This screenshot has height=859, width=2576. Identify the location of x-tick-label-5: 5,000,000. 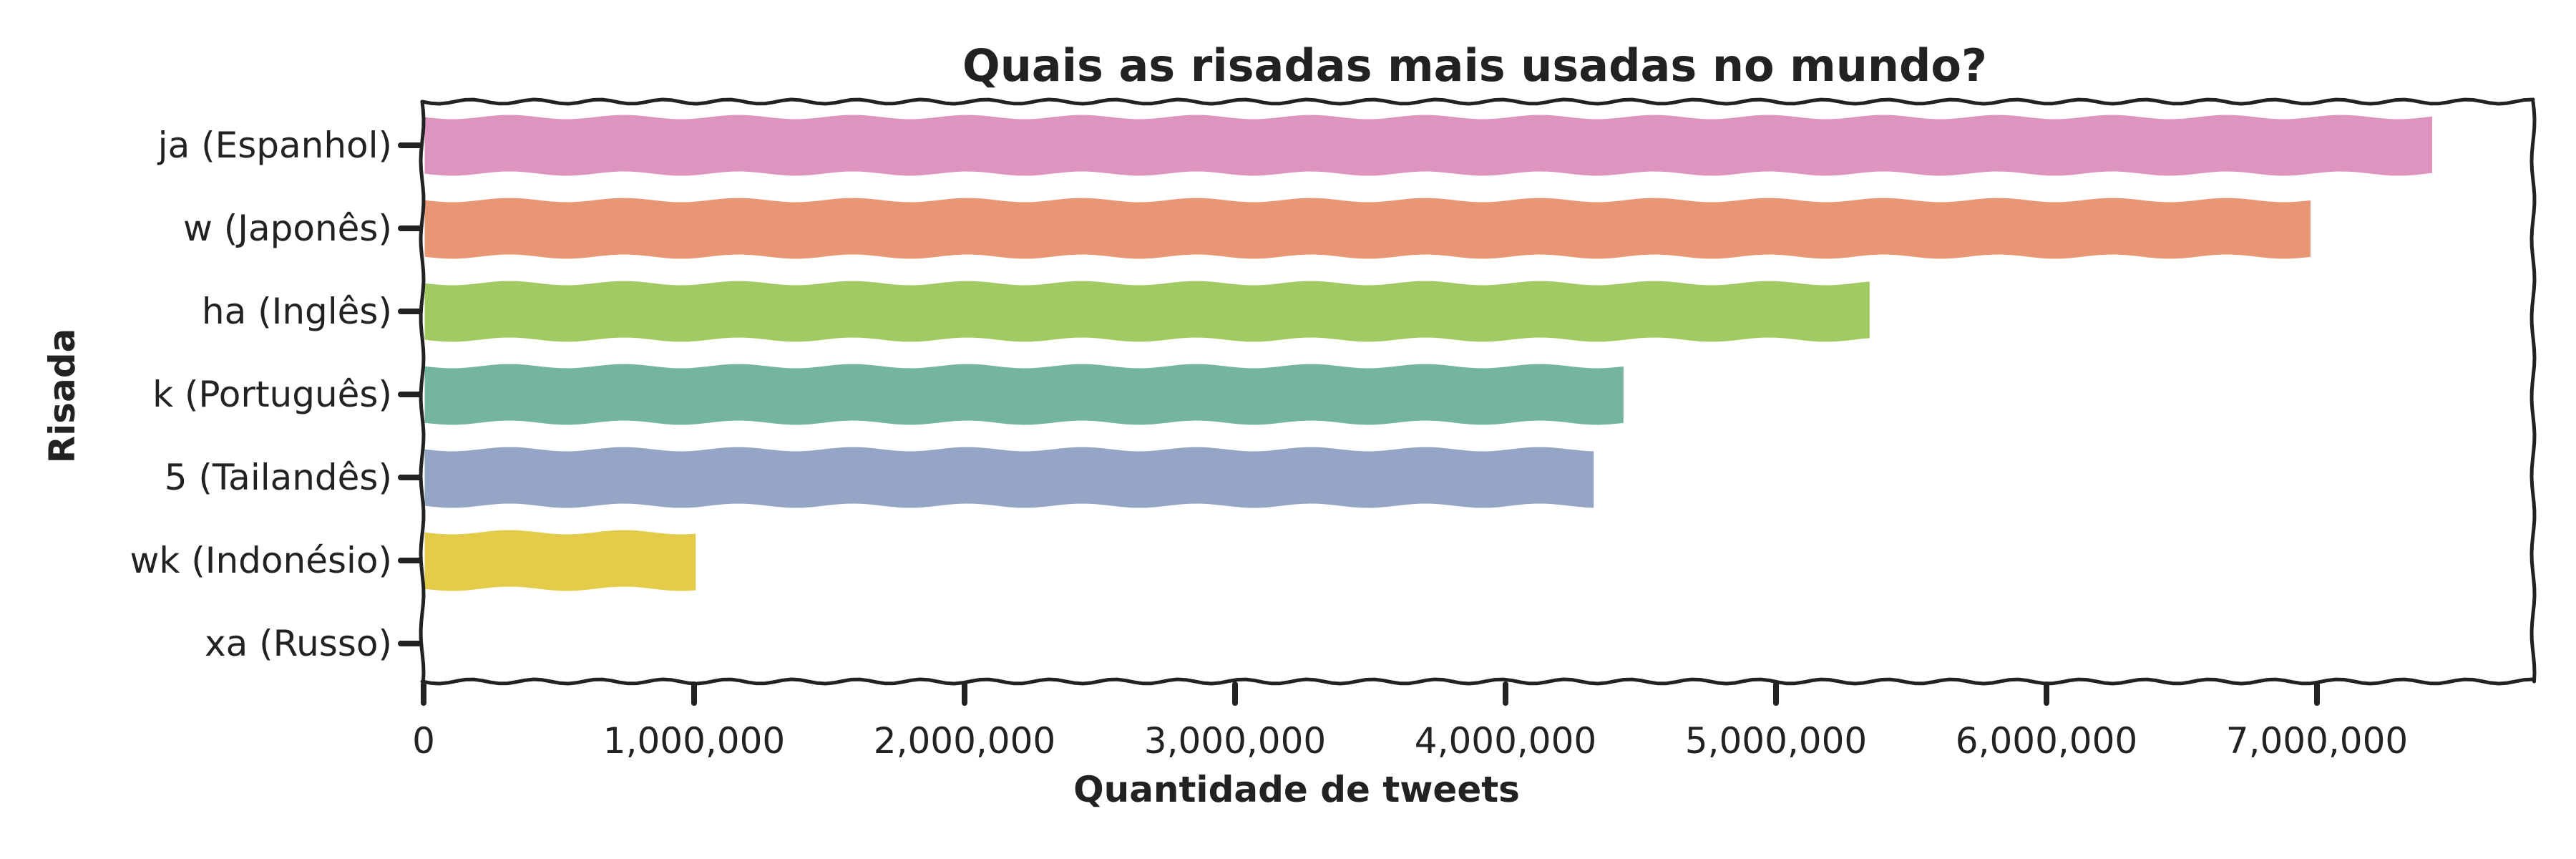
(1776, 741).